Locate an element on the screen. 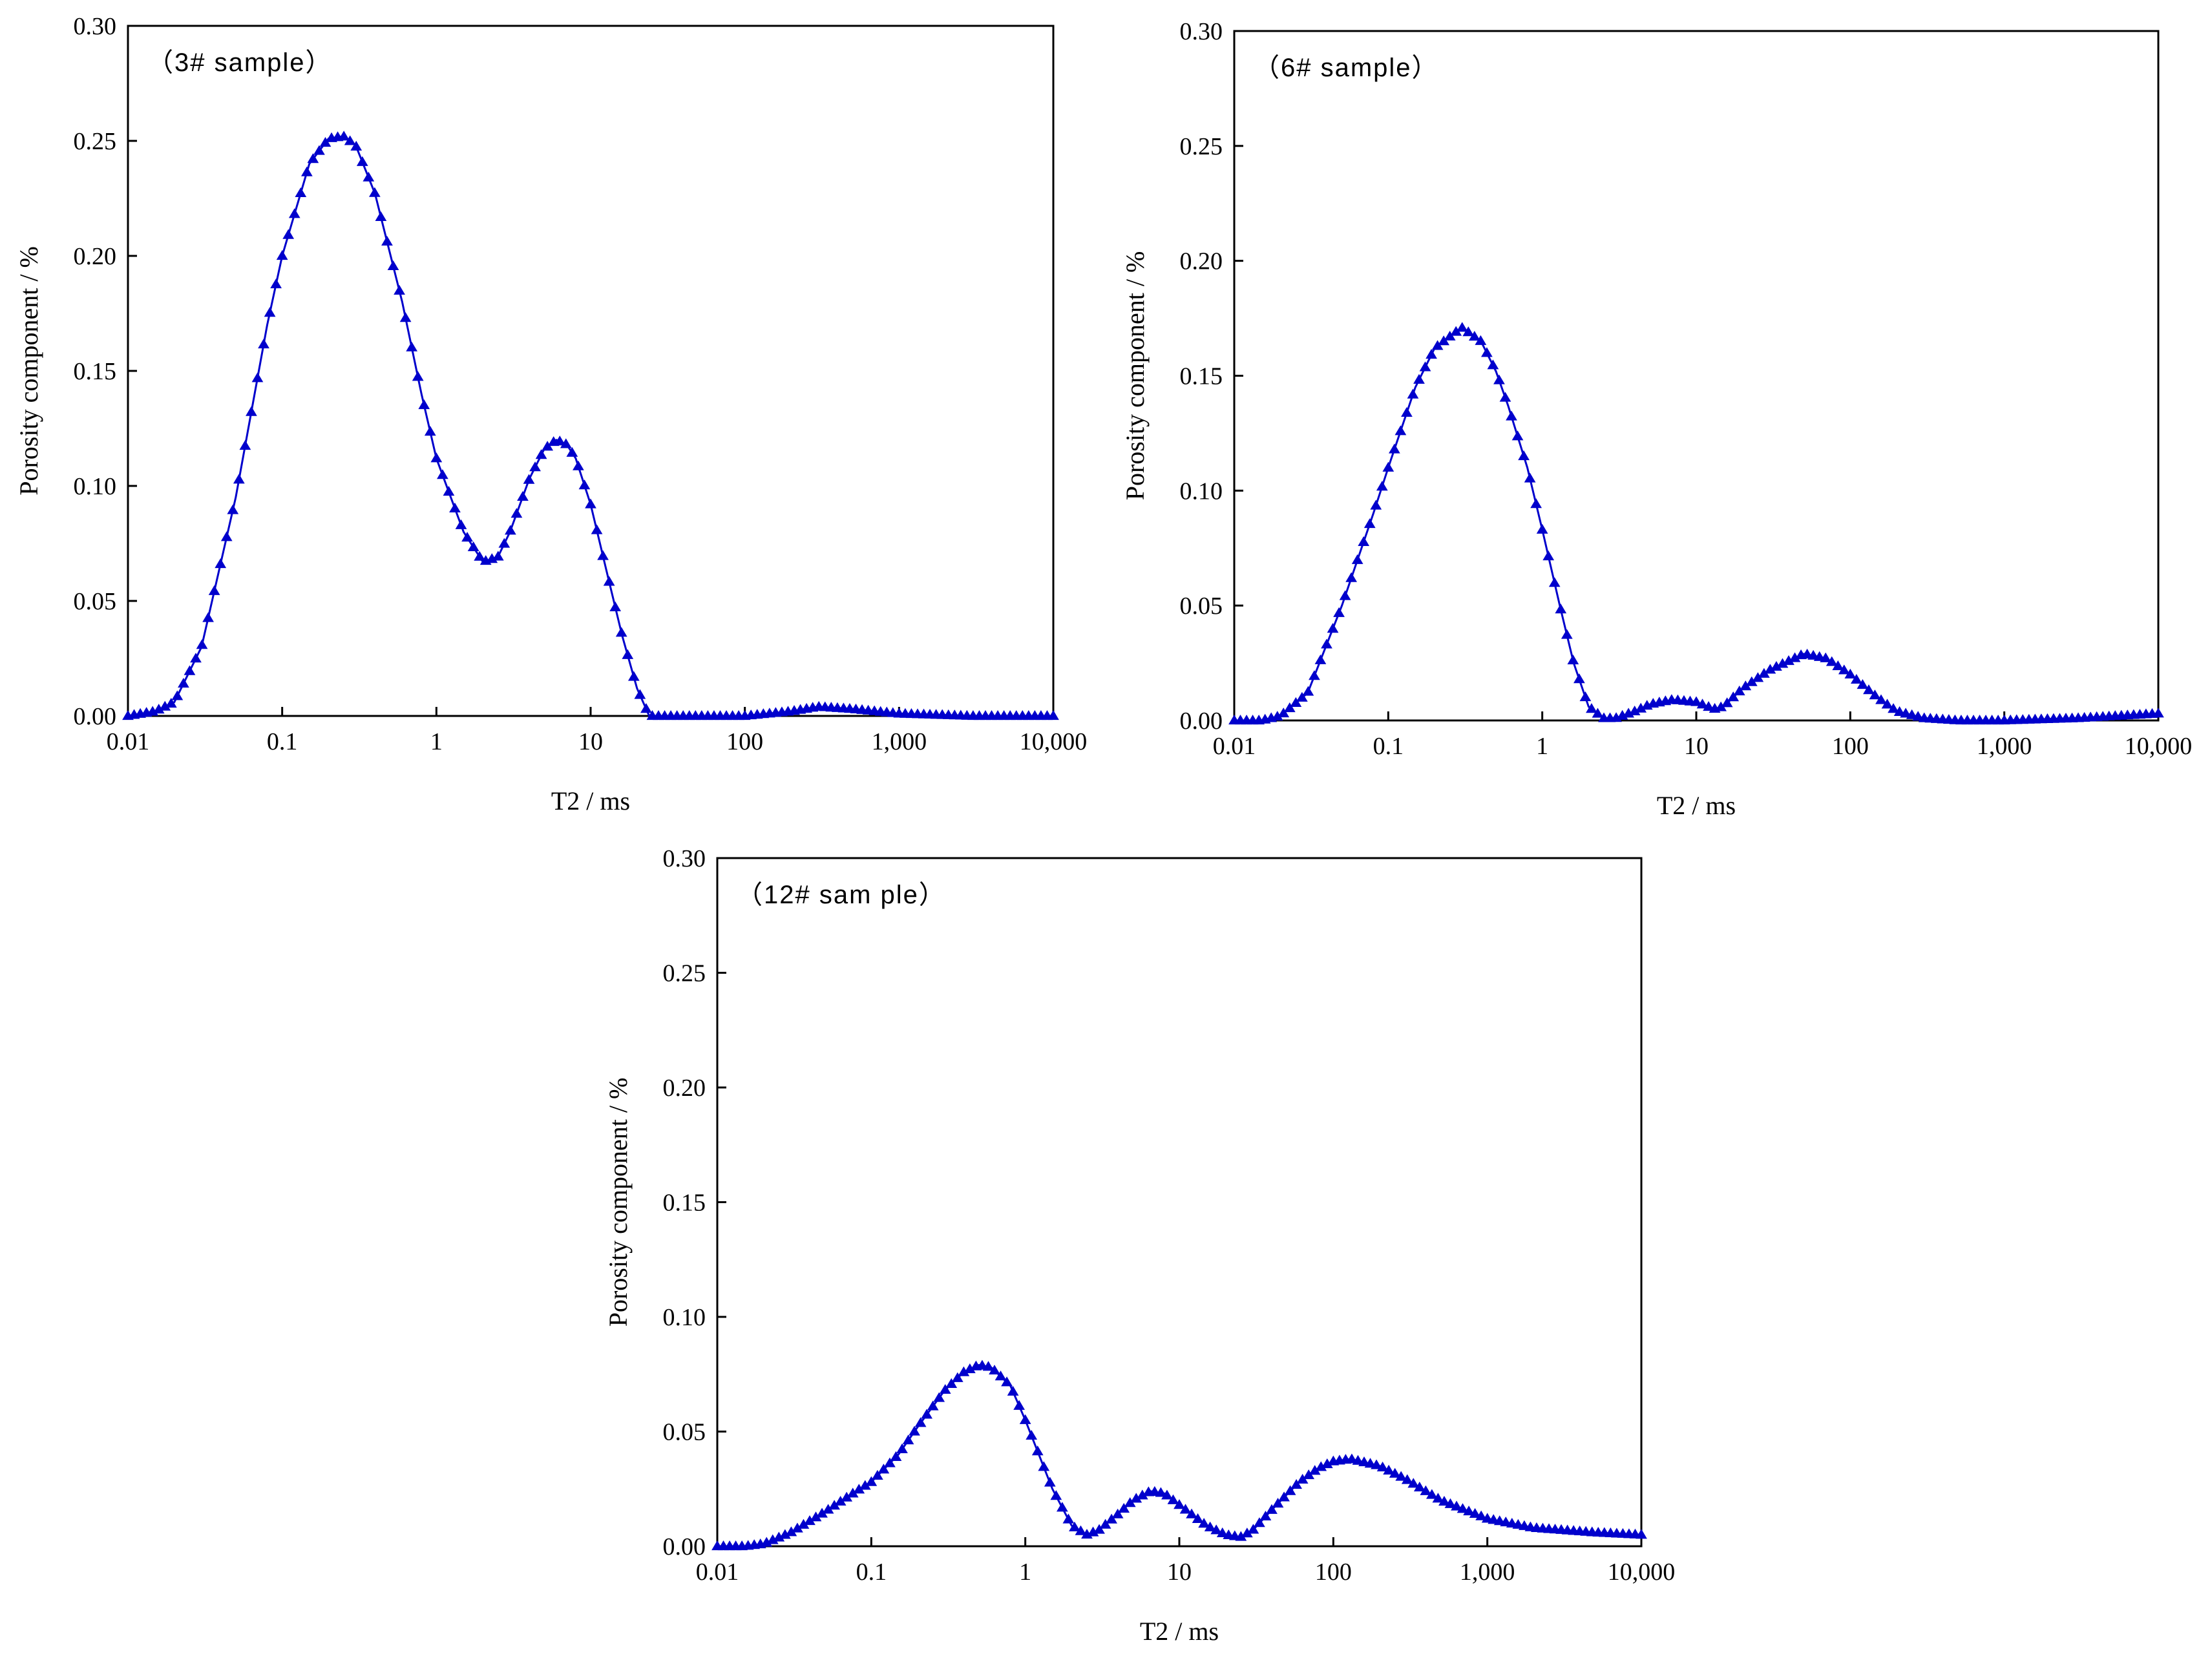 The image size is (2210, 1680). panel-title: （3# sample） is located at coordinates (240, 63).